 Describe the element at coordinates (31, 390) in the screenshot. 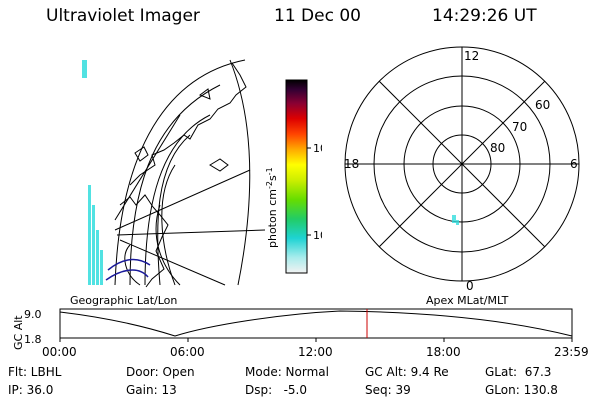

I see `status-ip: IP: 36.0` at that location.